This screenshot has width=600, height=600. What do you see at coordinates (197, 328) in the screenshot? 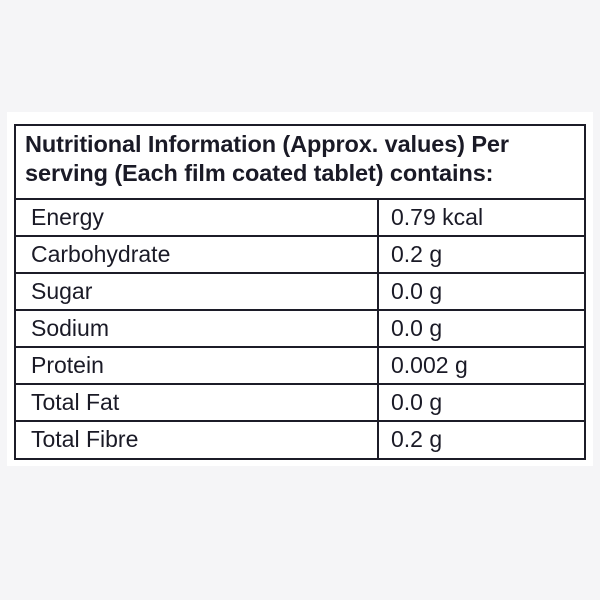
I see `nutrient-name: Sodium` at bounding box center [197, 328].